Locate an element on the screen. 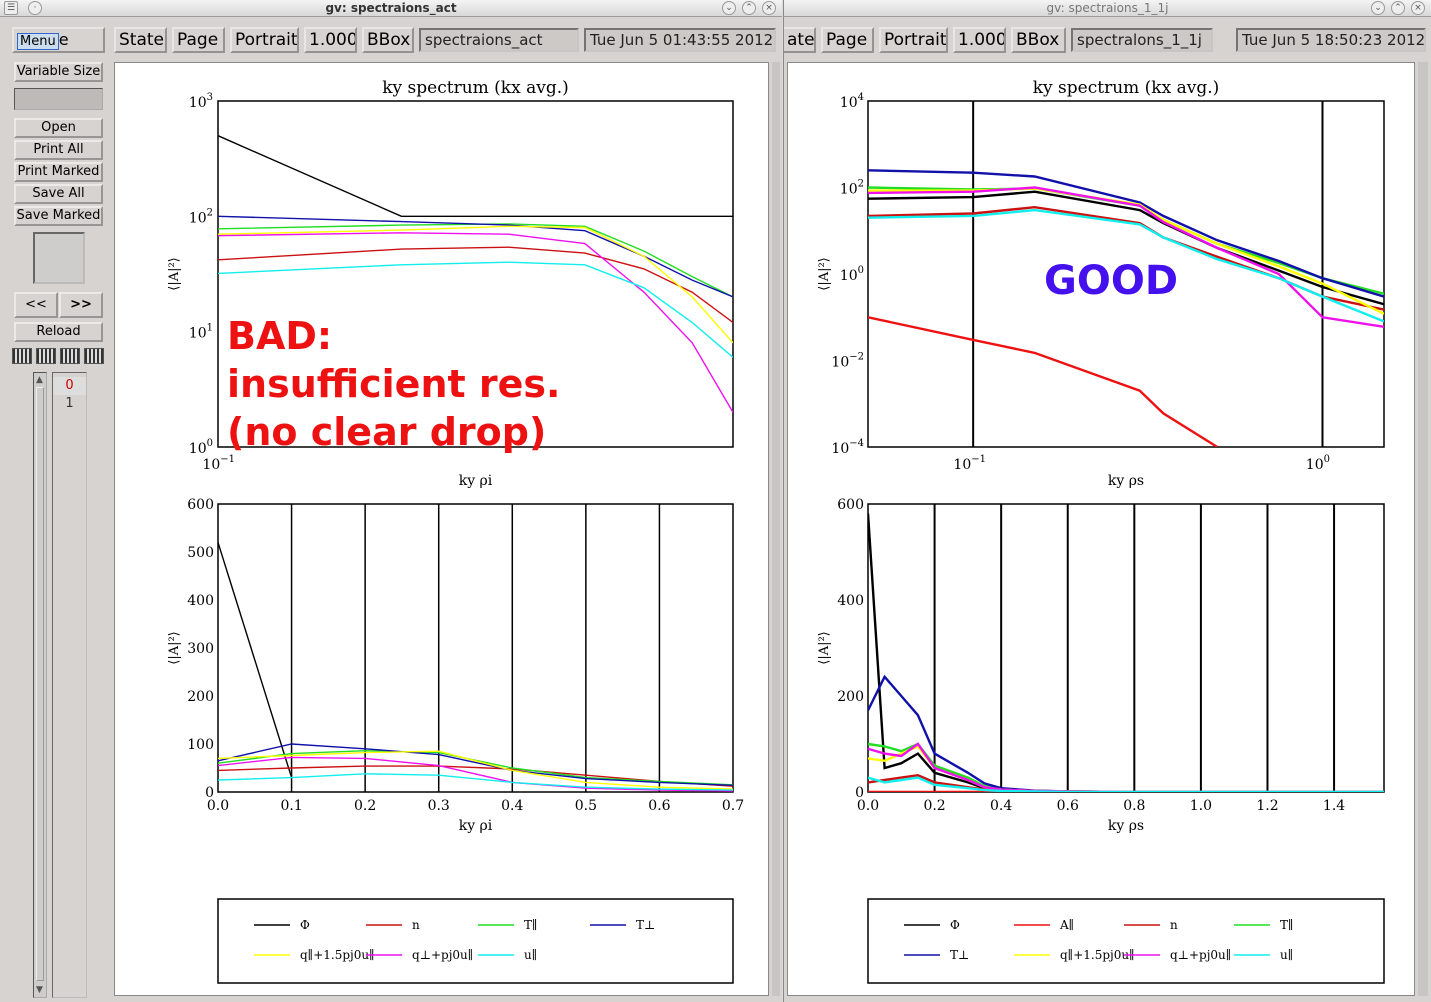  legend-label: n is located at coordinates (416, 925).